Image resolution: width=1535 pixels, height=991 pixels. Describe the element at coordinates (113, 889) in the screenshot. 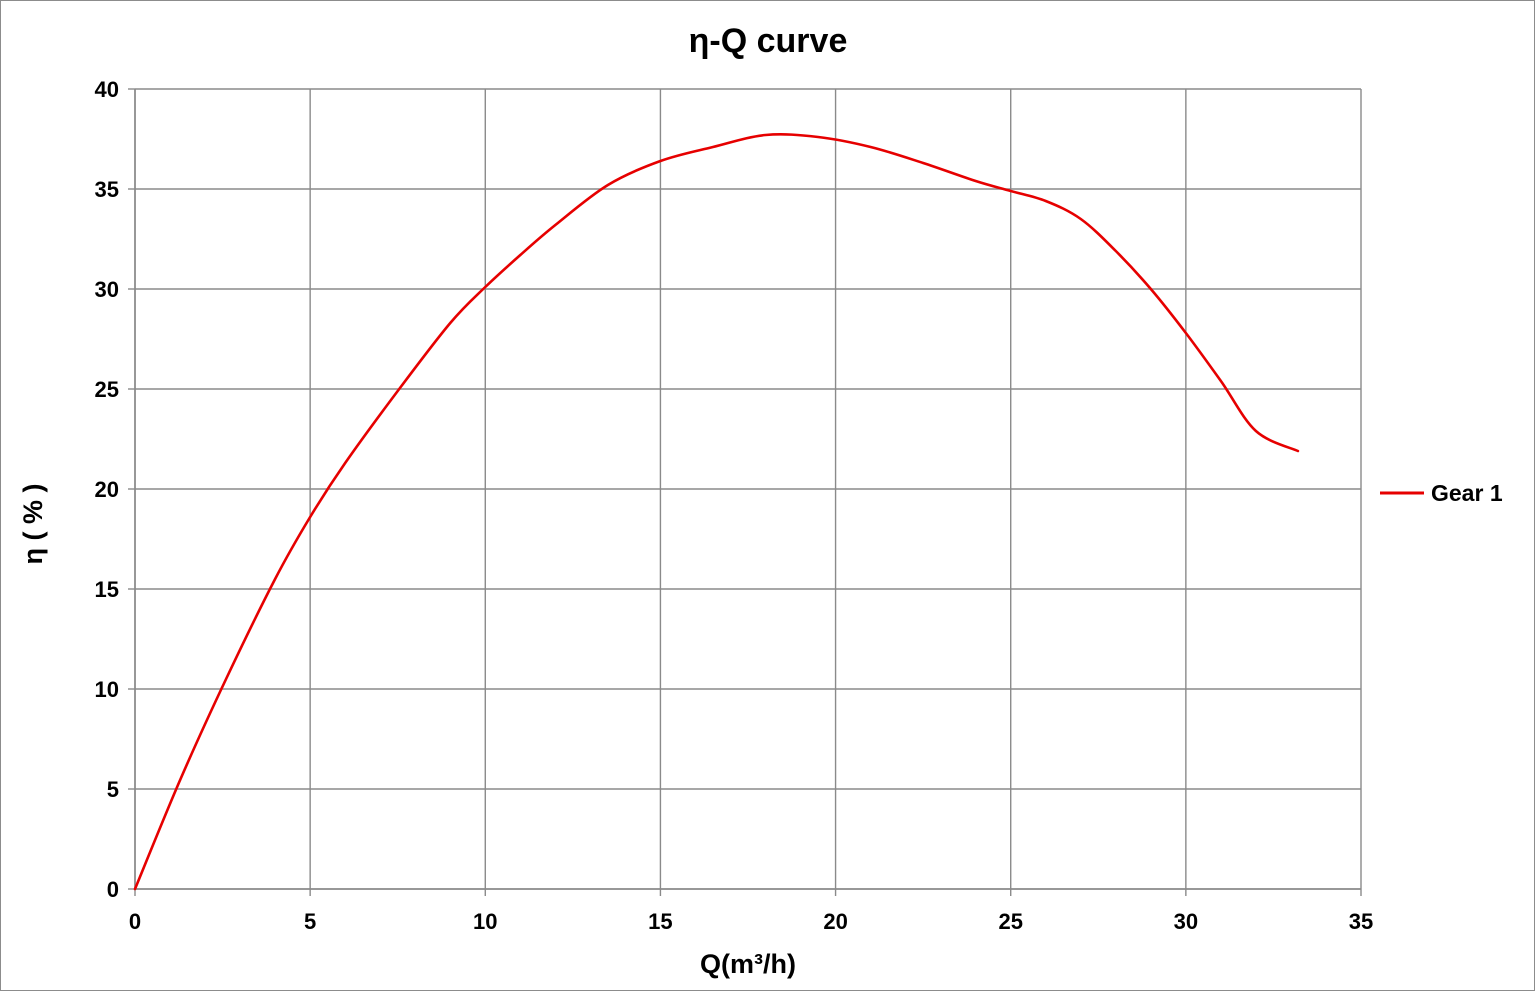

I see `y-tick-label: 0` at that location.